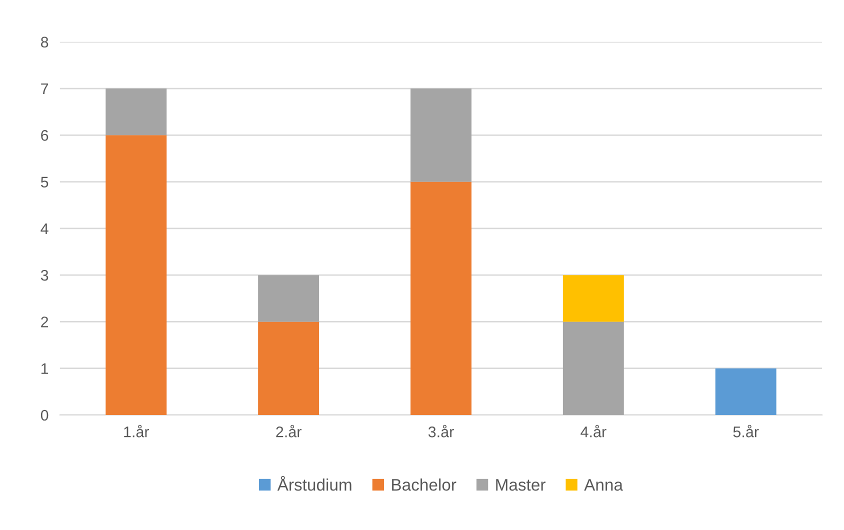 The height and width of the screenshot is (530, 844). What do you see at coordinates (44, 322) in the screenshot?
I see `y-tick-label: 2` at bounding box center [44, 322].